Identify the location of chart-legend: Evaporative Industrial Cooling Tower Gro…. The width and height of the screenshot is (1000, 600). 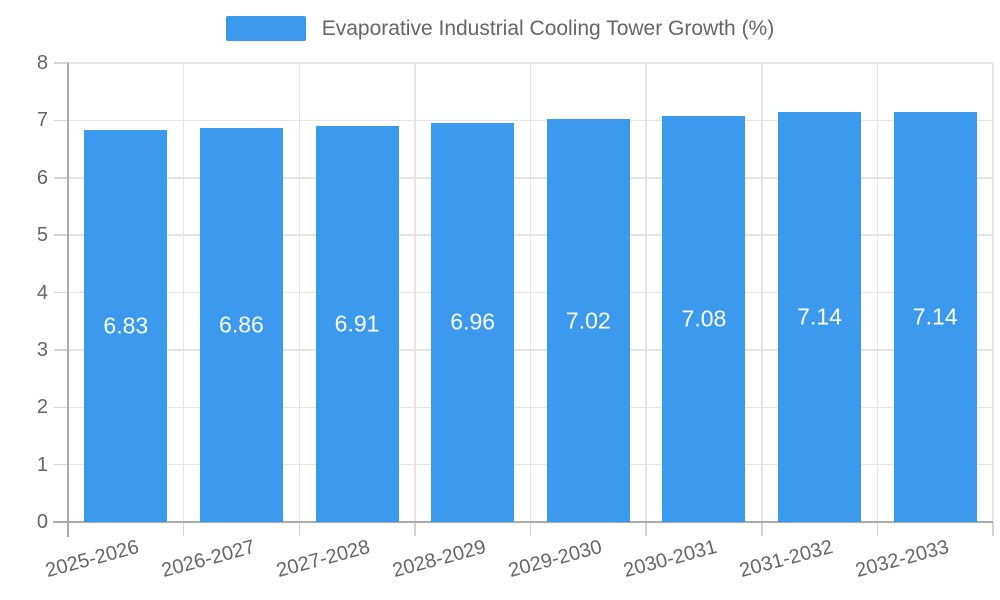
(500, 28).